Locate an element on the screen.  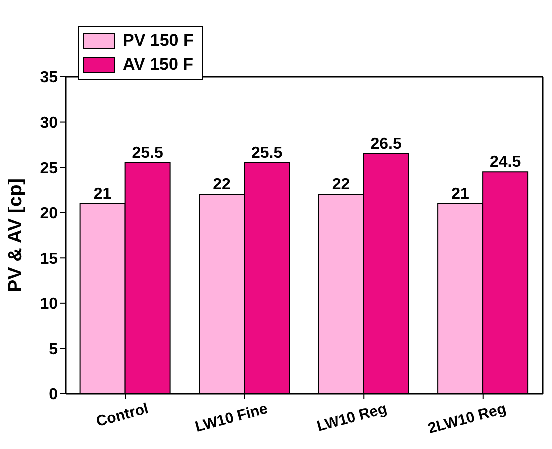
y-tick-label: 30 is located at coordinates (49, 123).